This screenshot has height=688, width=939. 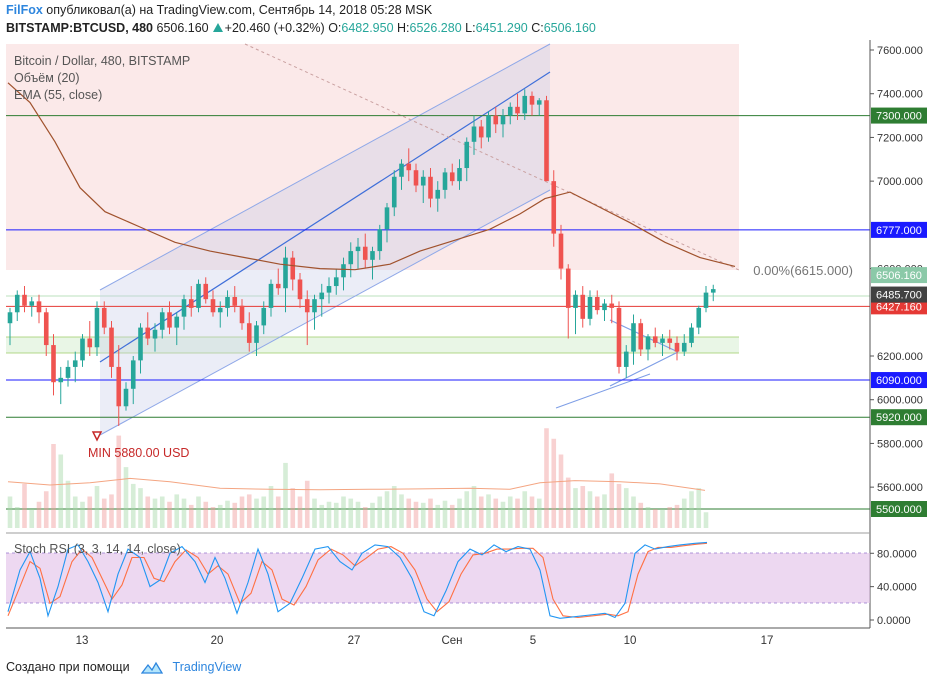 I want to click on price-tag-label: 6485.700, so click(x=899, y=296).